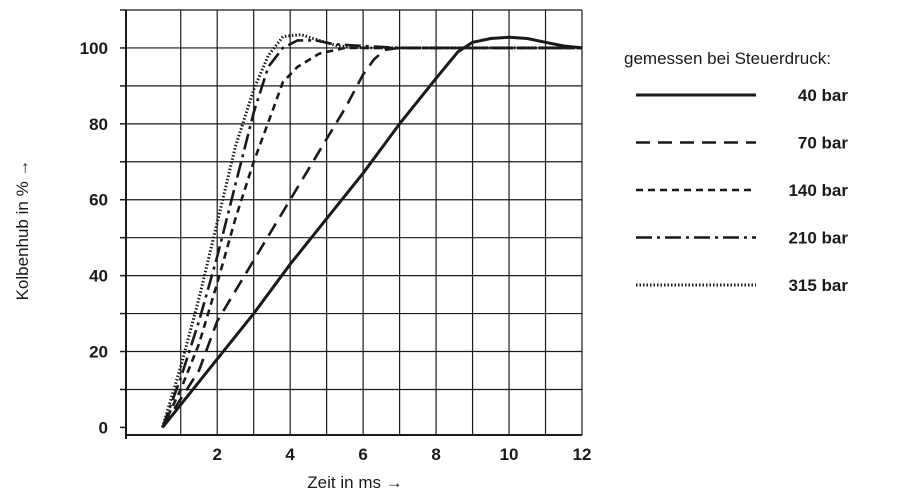 The height and width of the screenshot is (498, 909). I want to click on x-tick-label: 8, so click(435, 454).